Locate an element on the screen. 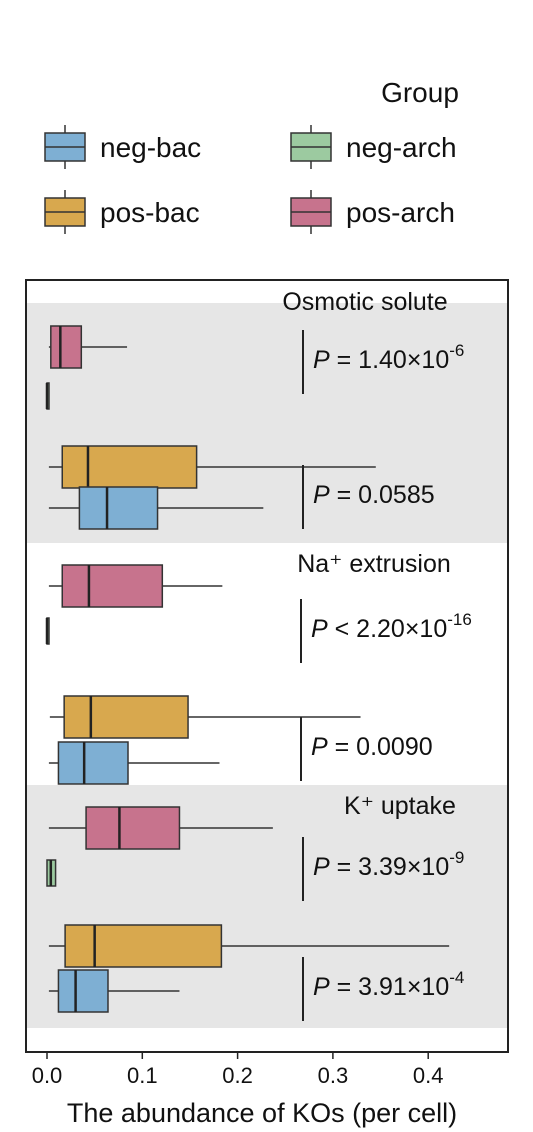 This screenshot has width=533, height=1132. x-tick-label: 0.1 is located at coordinates (142, 1075).